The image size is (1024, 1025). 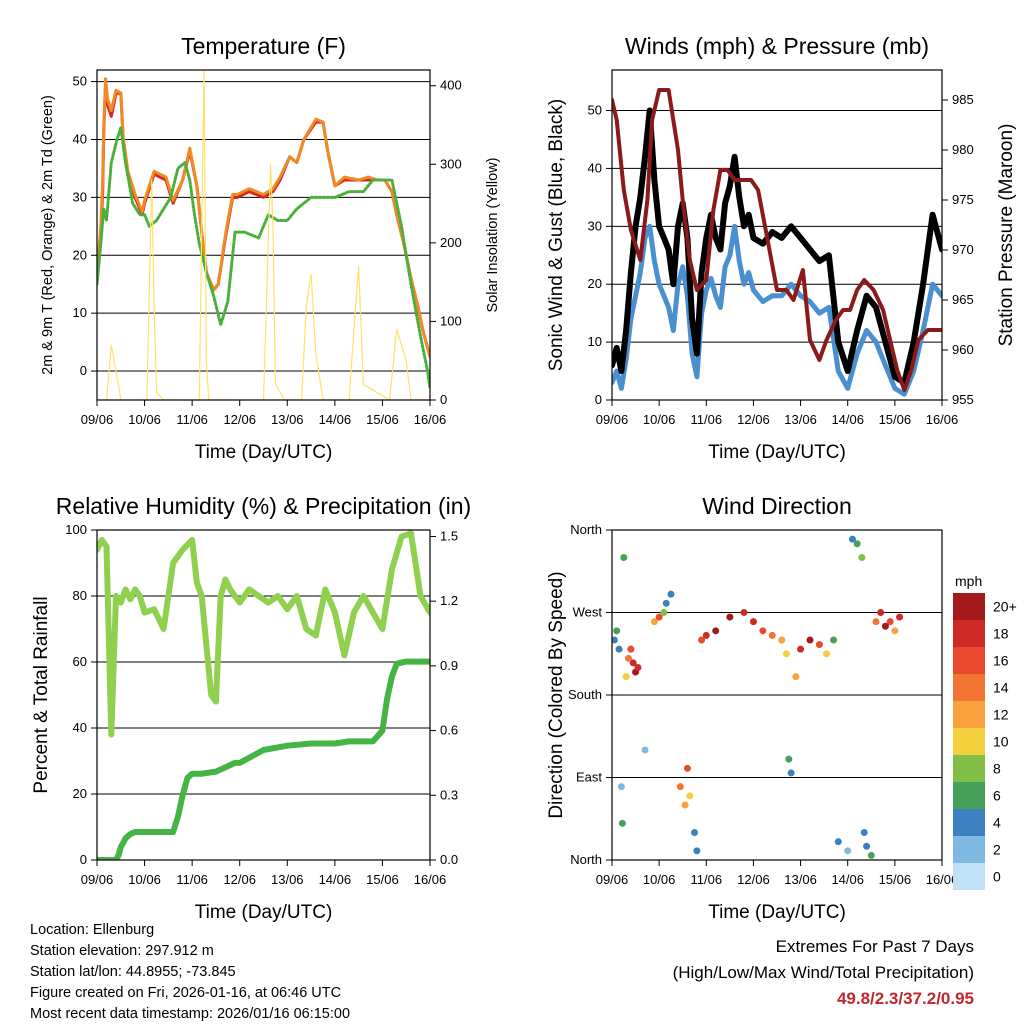 What do you see at coordinates (263, 634) in the screenshot?
I see `humidity-series-relative-humidity` at bounding box center [263, 634].